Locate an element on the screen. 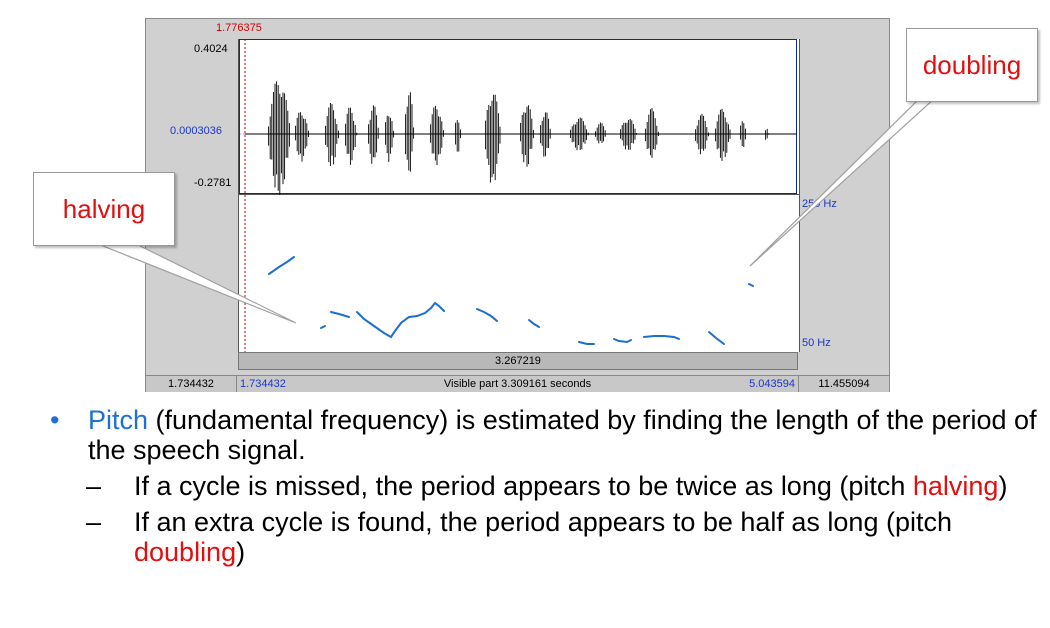 This screenshot has width=1050, height=628. visible-start: 1.734432 is located at coordinates (263, 384).